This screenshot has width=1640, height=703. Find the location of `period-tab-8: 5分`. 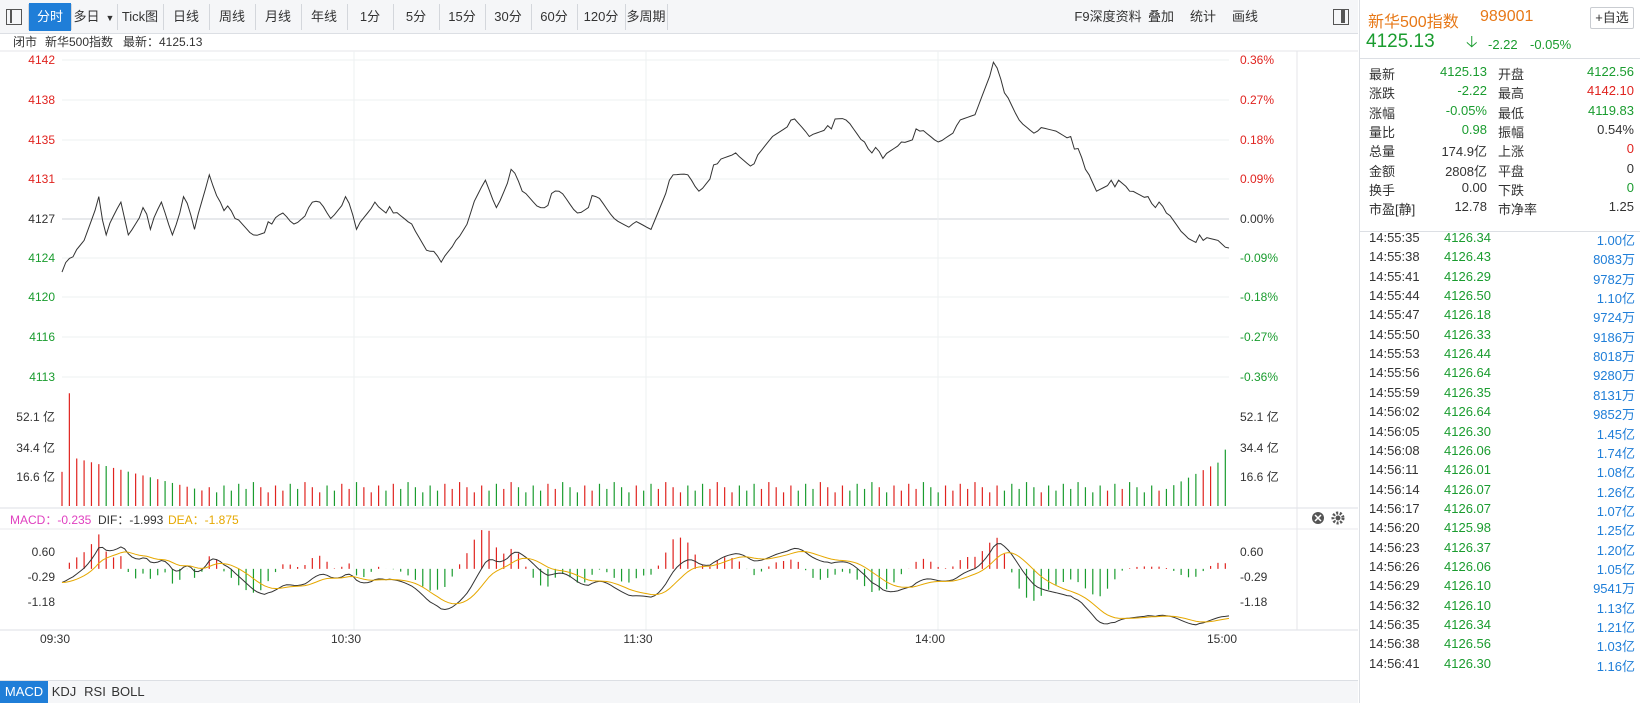

period-tab-8: 5分 is located at coordinates (416, 16).